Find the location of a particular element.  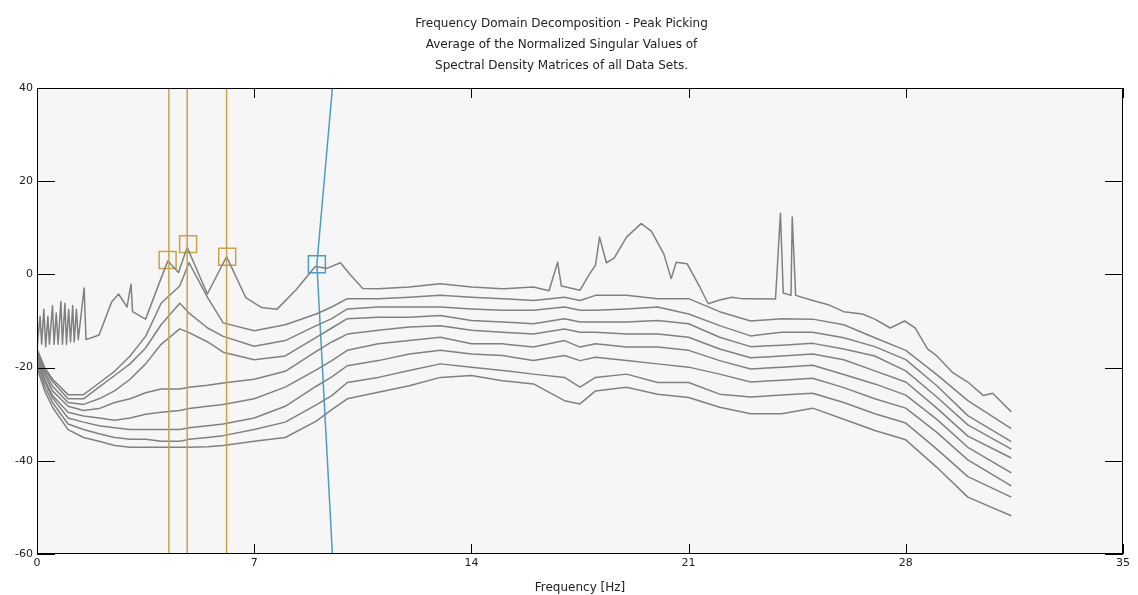

x-tick-label: 14 is located at coordinates (471, 563).